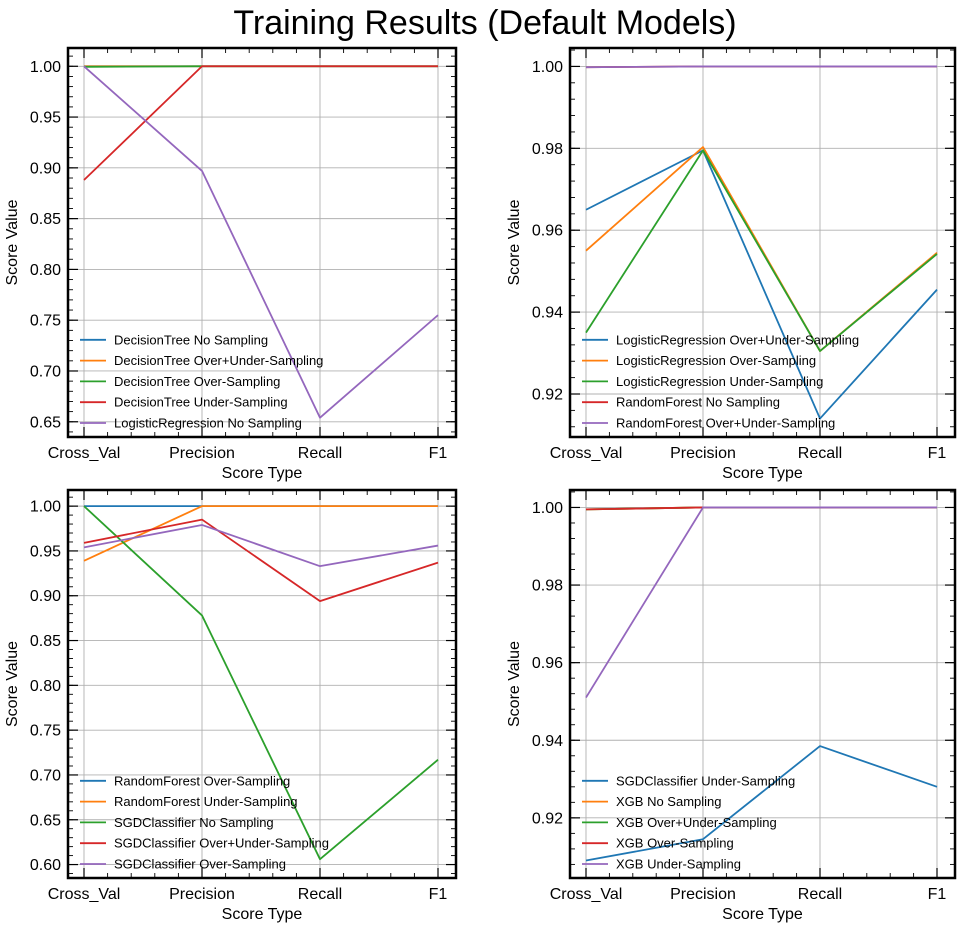 This screenshot has width=965, height=931. What do you see at coordinates (206, 801) in the screenshot?
I see `legend-label-2: RandomForest Under-Sampling` at bounding box center [206, 801].